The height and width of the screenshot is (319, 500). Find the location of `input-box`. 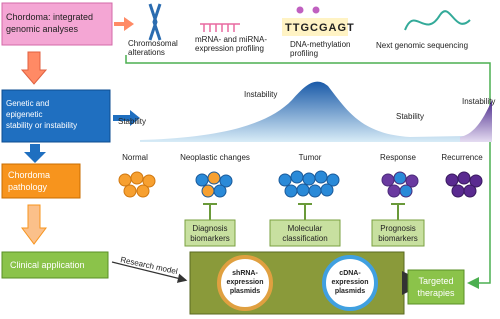

input-box is located at coordinates (57, 24).